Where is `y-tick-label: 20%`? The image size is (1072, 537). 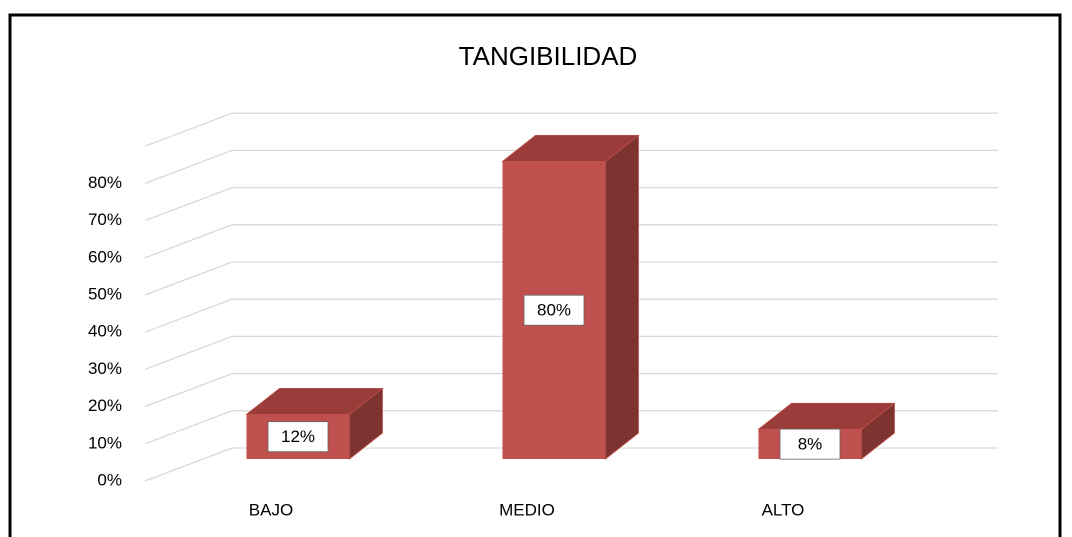 y-tick-label: 20% is located at coordinates (105, 405).